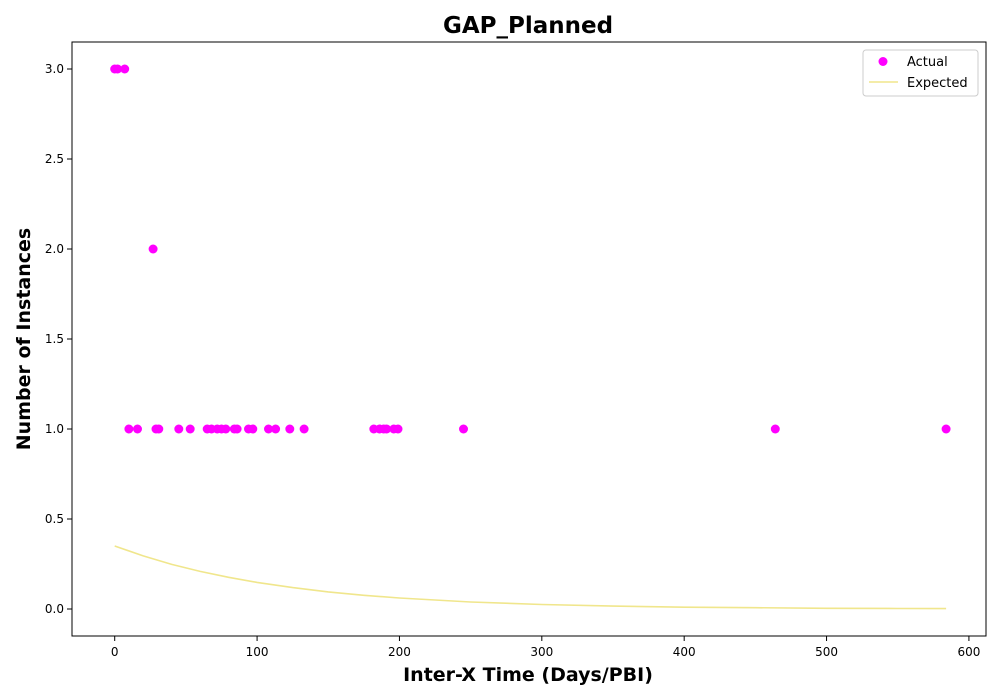 This screenshot has width=1000, height=700. What do you see at coordinates (399, 652) in the screenshot?
I see `x-tick-label: 200` at bounding box center [399, 652].